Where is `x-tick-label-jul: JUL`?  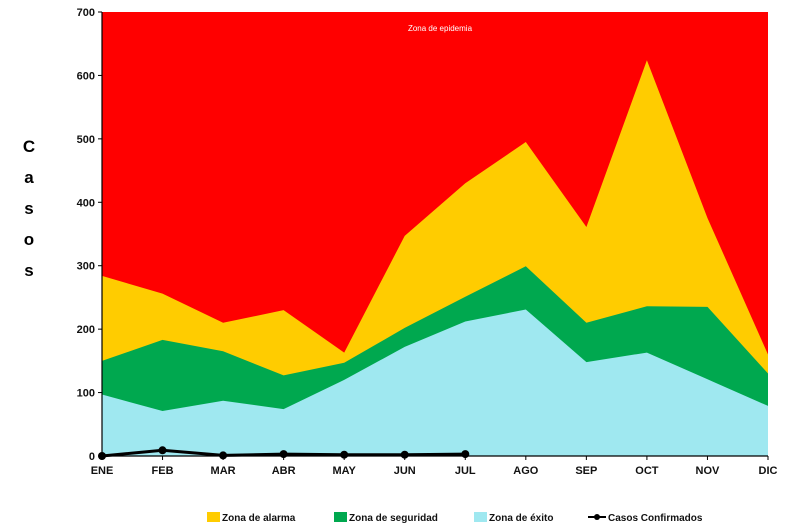 x-tick-label-jul: JUL is located at coordinates (465, 471).